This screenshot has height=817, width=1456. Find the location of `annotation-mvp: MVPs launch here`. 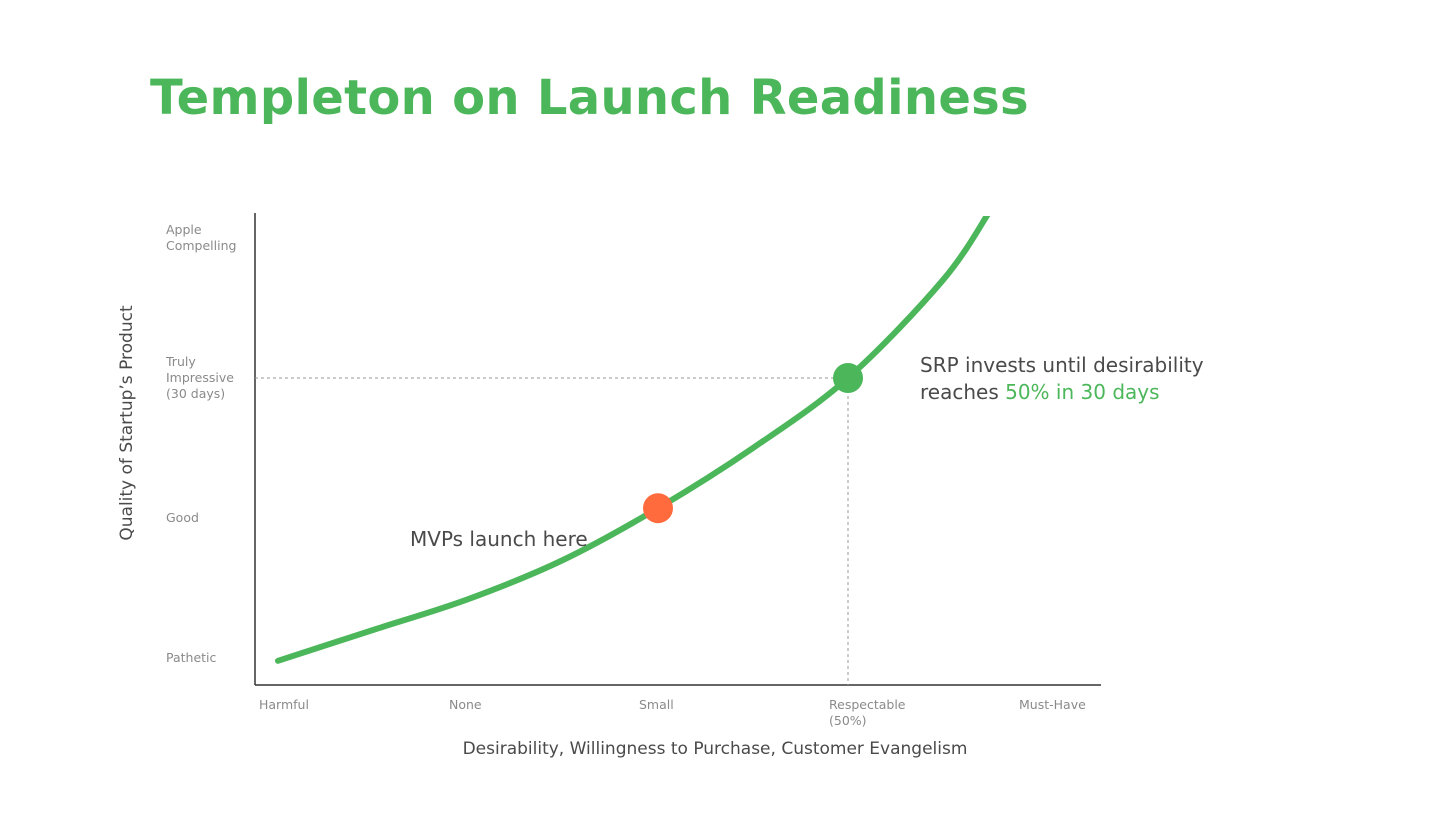

annotation-mvp: MVPs launch here is located at coordinates (499, 539).